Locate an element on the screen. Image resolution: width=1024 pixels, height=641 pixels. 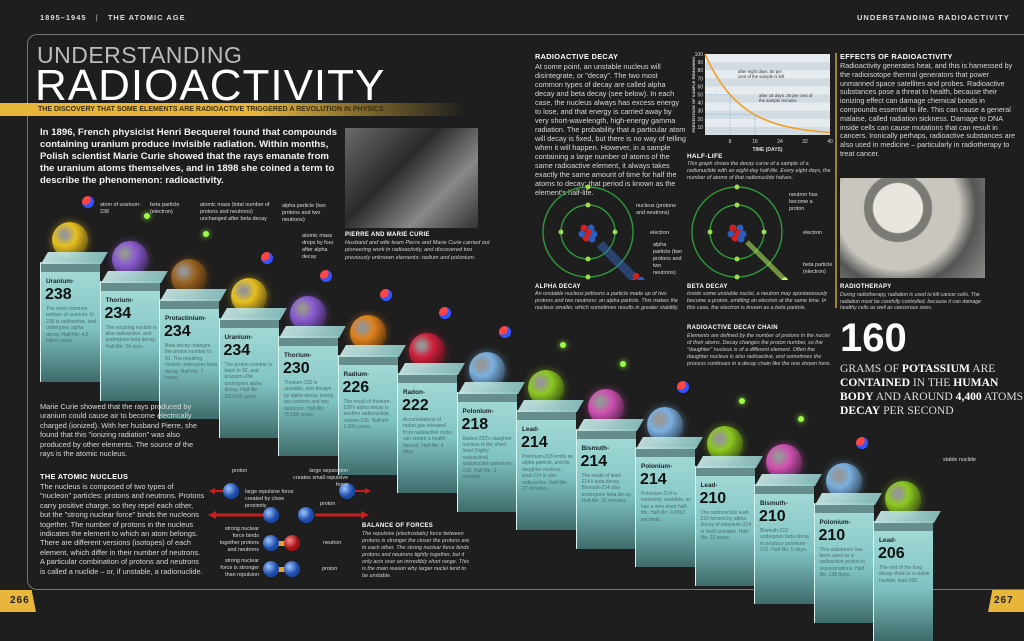
element-name: Bismuth- is located at coordinates (774, 503).